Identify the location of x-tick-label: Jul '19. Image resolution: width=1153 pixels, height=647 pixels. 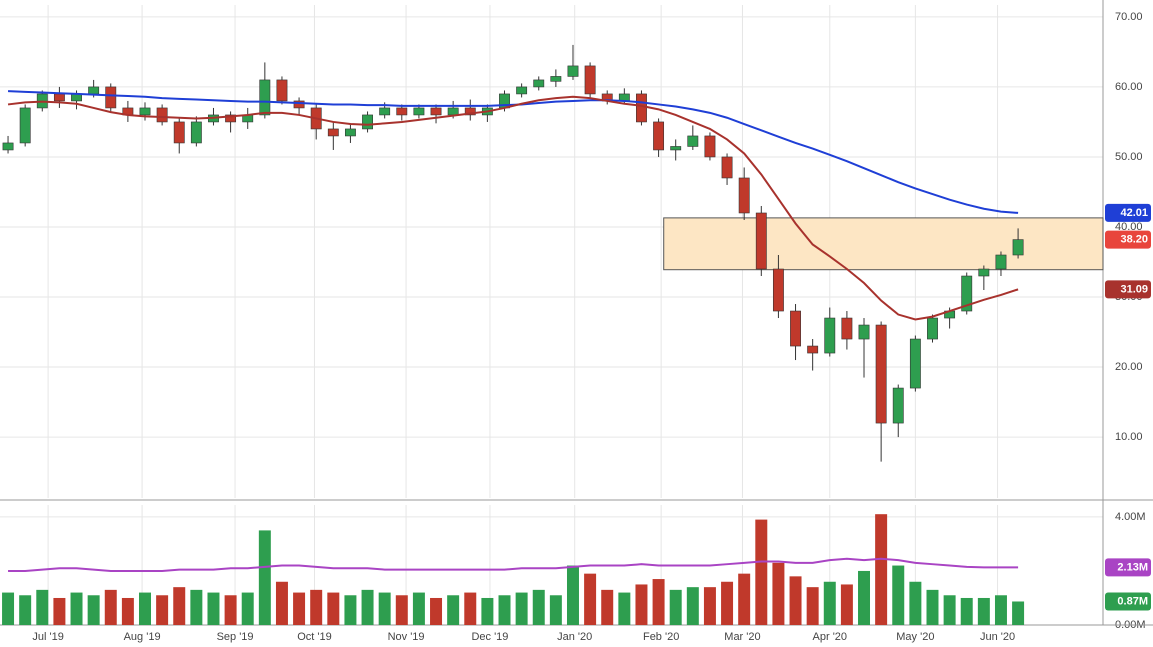
(47, 637).